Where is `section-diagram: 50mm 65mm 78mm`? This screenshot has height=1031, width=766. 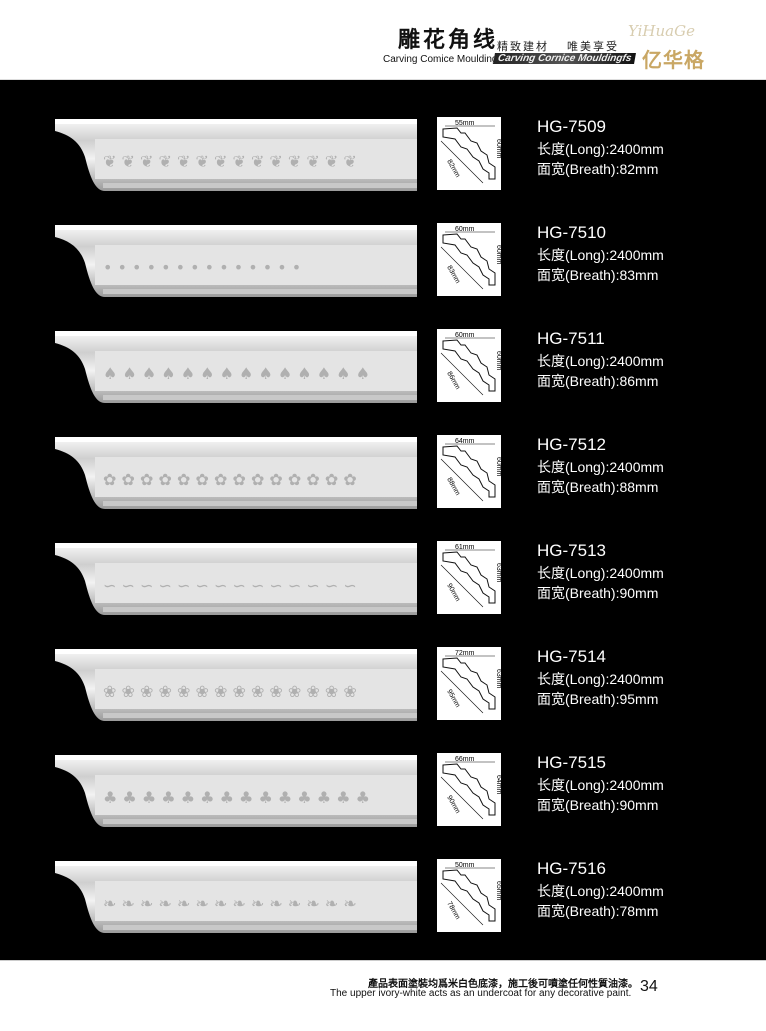
section-diagram: 50mm 65mm 78mm is located at coordinates (469, 895).